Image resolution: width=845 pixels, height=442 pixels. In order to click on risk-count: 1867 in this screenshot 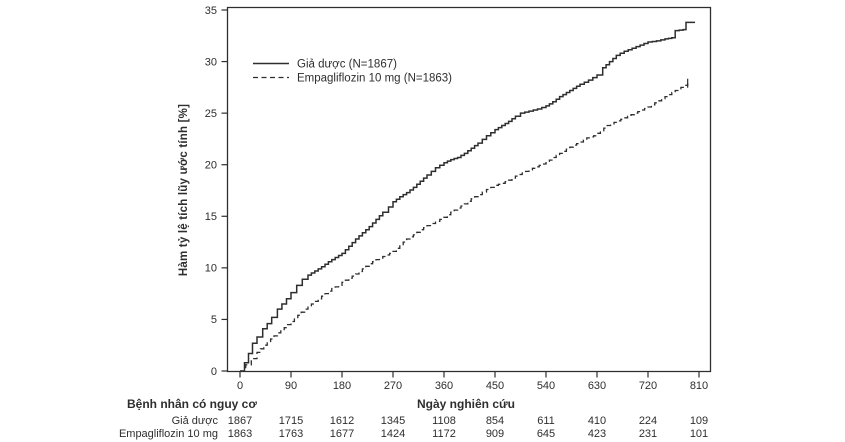, I will do `click(240, 421)`.